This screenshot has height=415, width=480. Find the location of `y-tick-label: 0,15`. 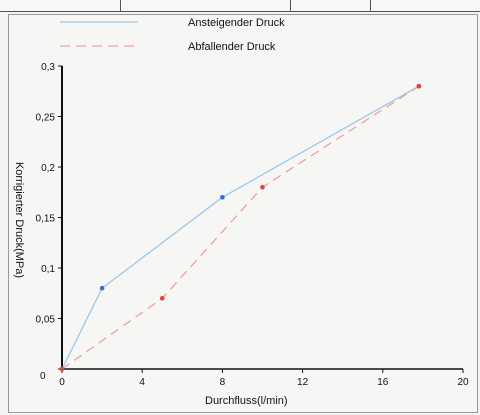

y-tick-label: 0,15 is located at coordinates (46, 219).